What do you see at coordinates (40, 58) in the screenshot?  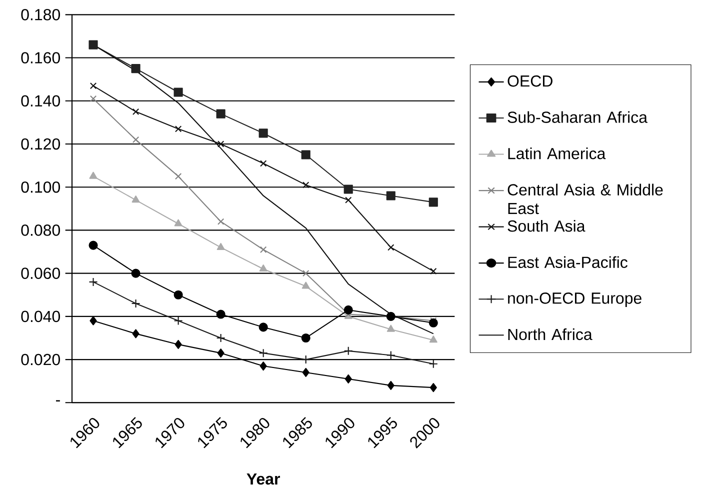 I see `y-tick-label: 0.160` at bounding box center [40, 58].